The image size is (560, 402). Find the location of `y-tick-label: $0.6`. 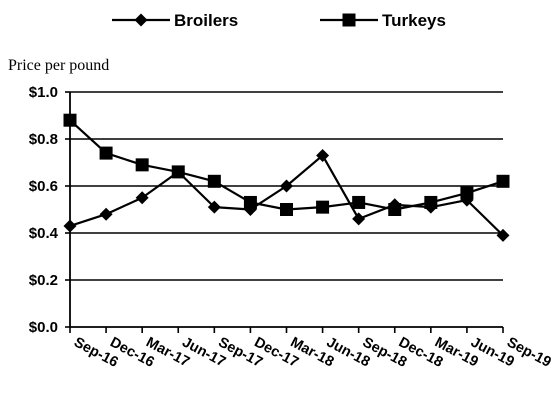

y-tick-label: $0.6 is located at coordinates (43, 186).